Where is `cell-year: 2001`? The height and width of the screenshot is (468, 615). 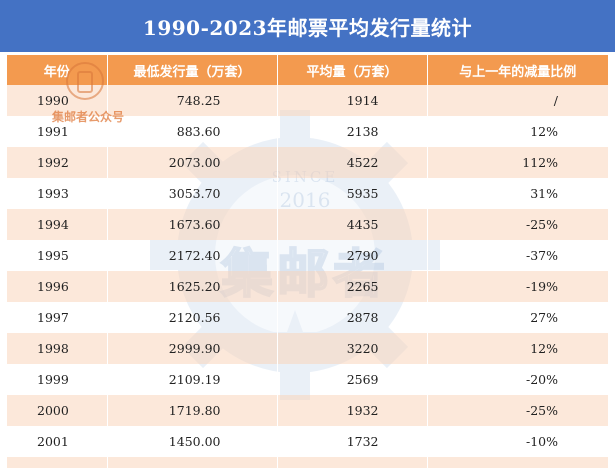 cell-year: 2001 is located at coordinates (57, 441).